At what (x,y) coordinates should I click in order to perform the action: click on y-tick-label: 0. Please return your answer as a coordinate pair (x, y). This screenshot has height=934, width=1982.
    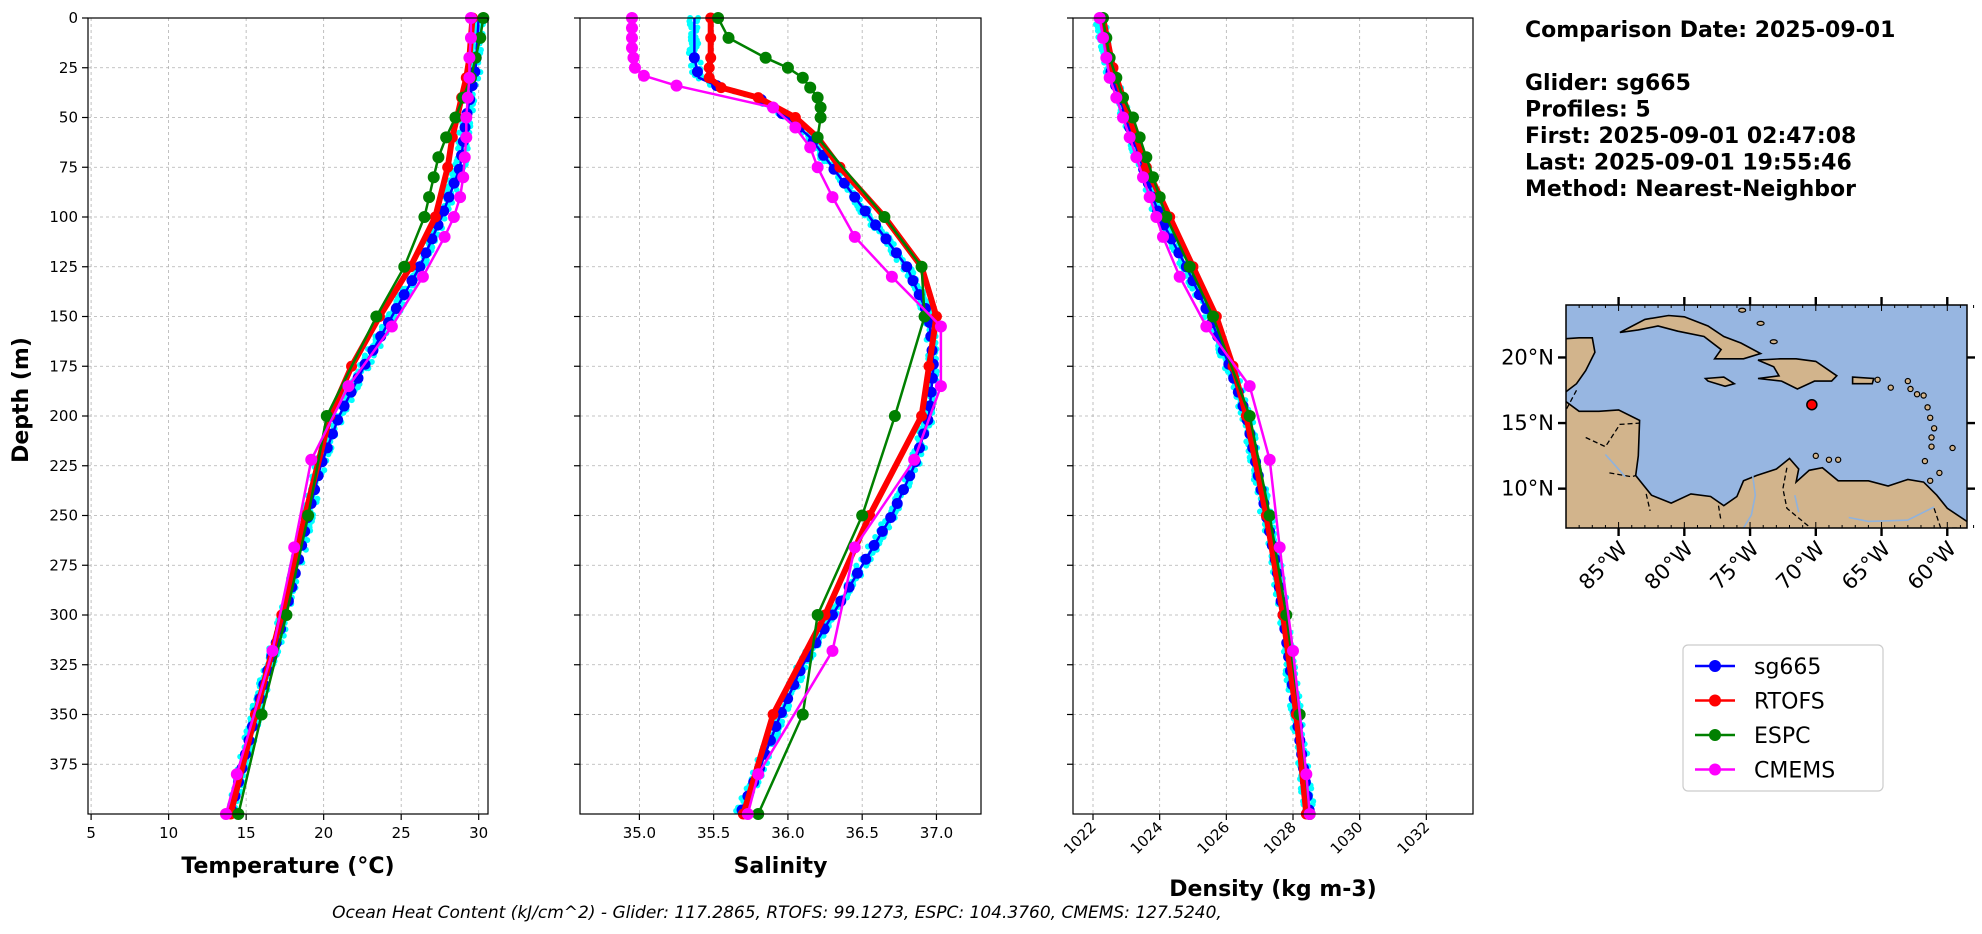
    Looking at the image, I should click on (73, 18).